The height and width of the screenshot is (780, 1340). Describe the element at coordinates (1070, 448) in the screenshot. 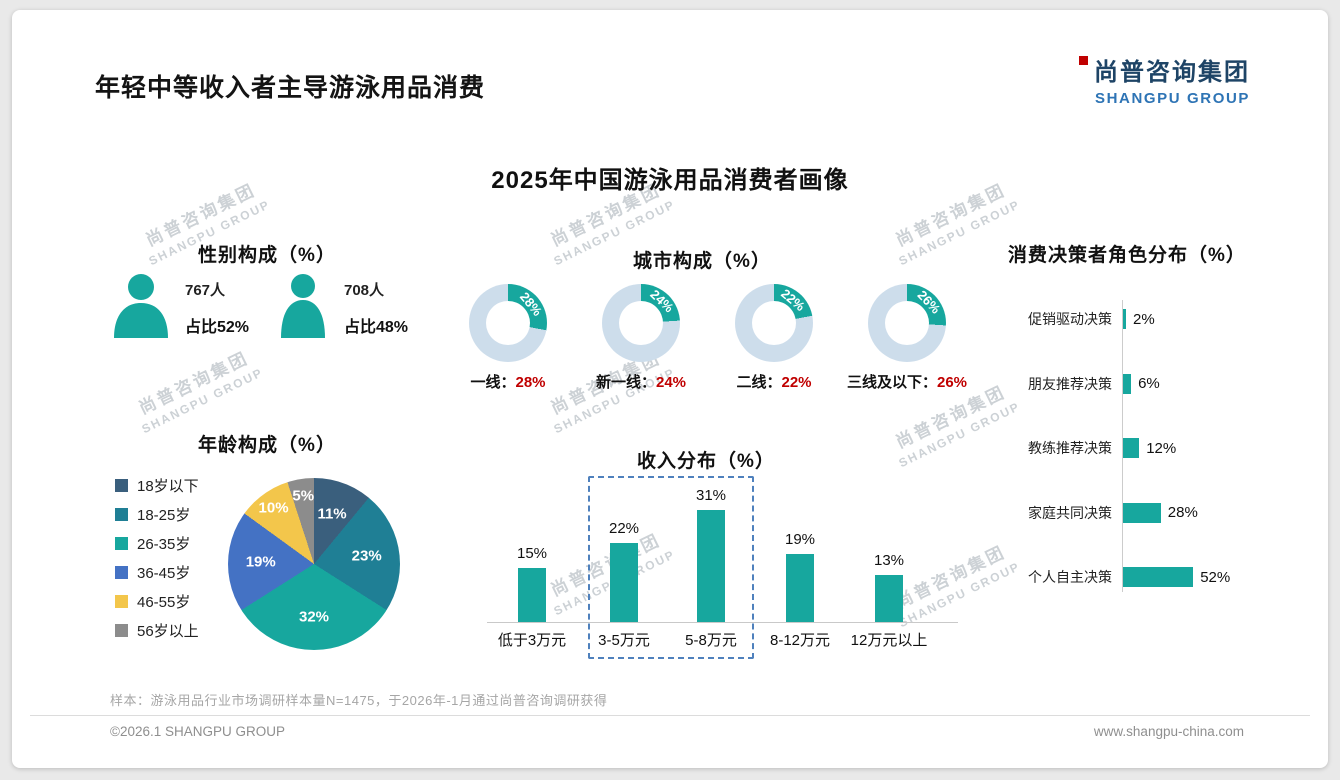

I see `decision-category-label: 教练推荐决策` at that location.